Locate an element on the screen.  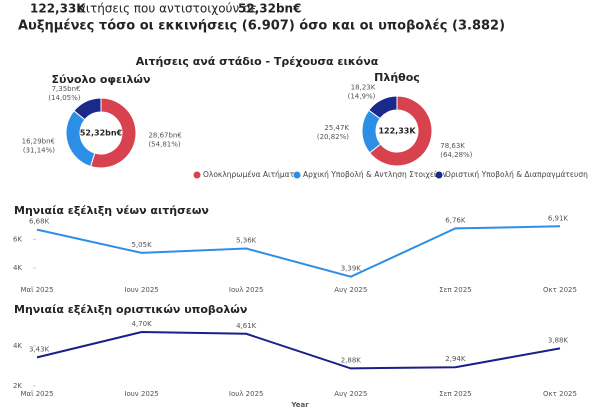
data-label: 2,94K is located at coordinates (455, 359).